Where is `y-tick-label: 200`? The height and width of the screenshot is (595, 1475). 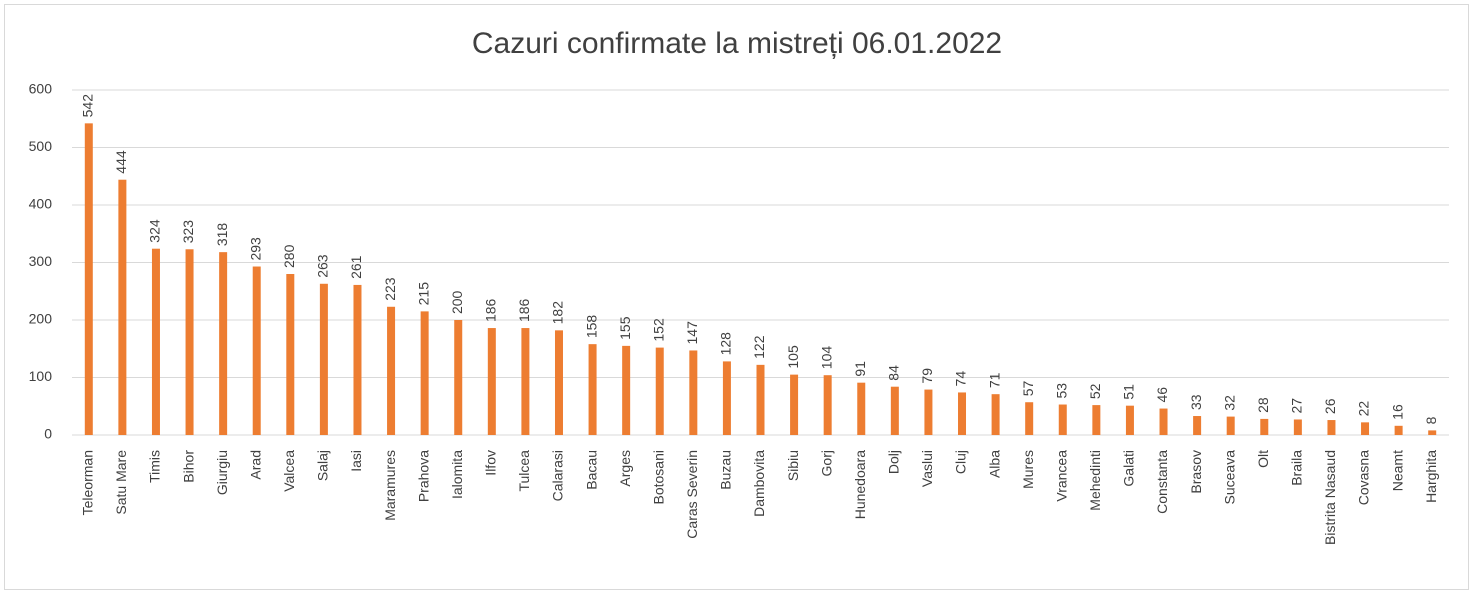 y-tick-label: 200 is located at coordinates (41, 319).